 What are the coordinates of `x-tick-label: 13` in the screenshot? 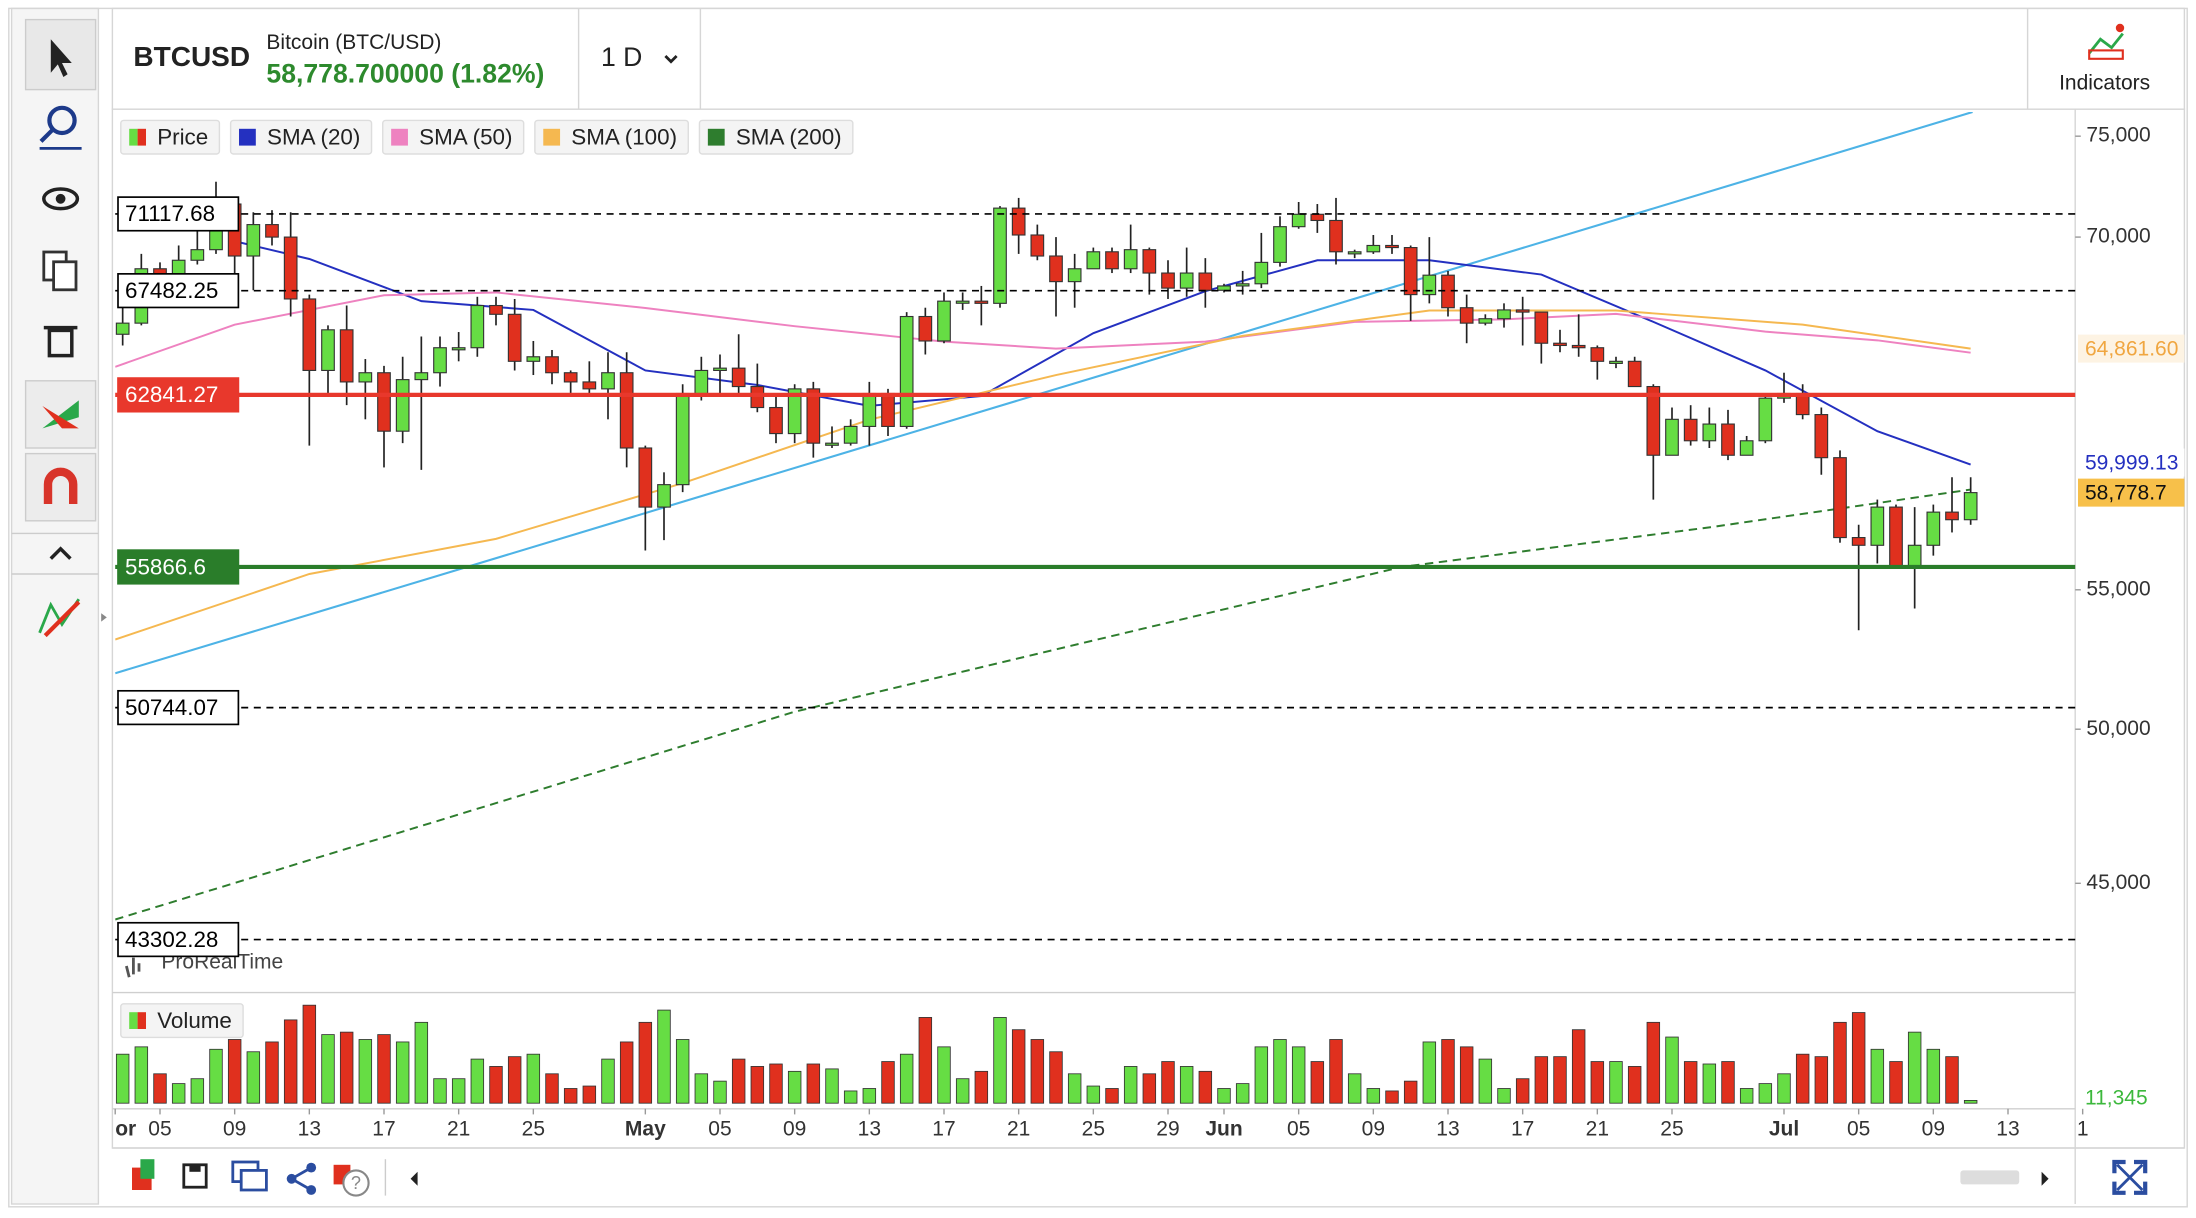 It's located at (309, 1128).